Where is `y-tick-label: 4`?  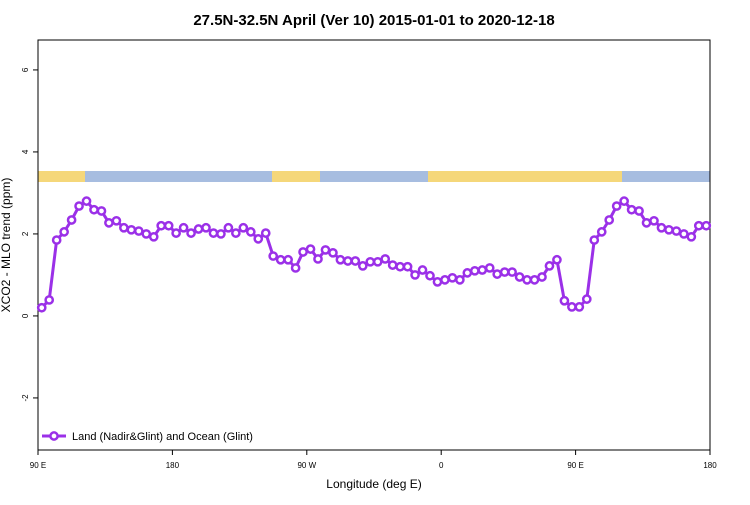
y-tick-label: 4 is located at coordinates (25, 151).